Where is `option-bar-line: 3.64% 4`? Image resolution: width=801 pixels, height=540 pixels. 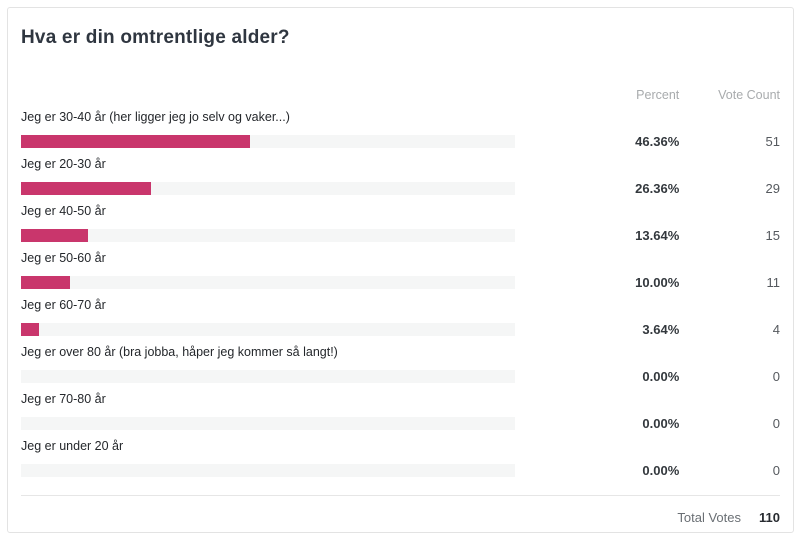
option-bar-line: 3.64% 4 is located at coordinates (400, 329).